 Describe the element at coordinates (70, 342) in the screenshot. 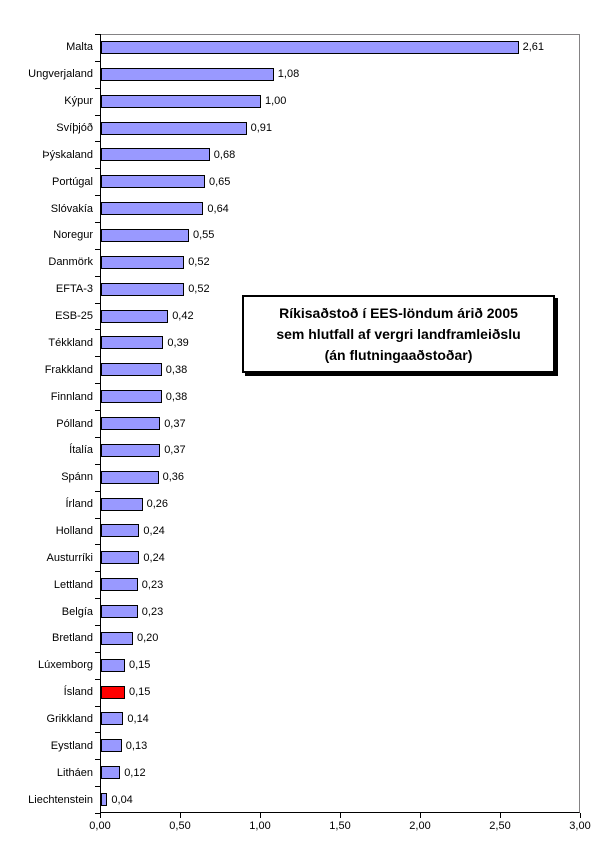

I see `category-label: Tékkland` at that location.